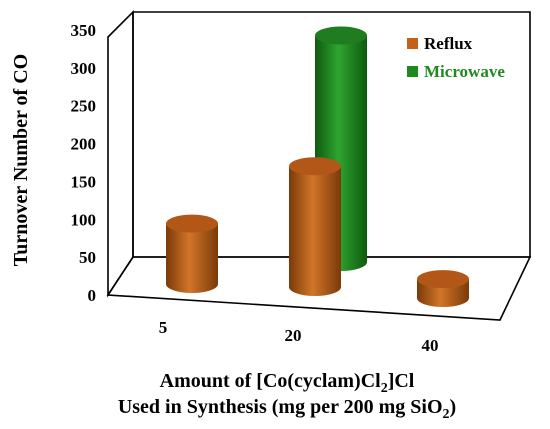 The width and height of the screenshot is (550, 429). Describe the element at coordinates (315, 231) in the screenshot. I see `bar-reflux-20-body` at that location.